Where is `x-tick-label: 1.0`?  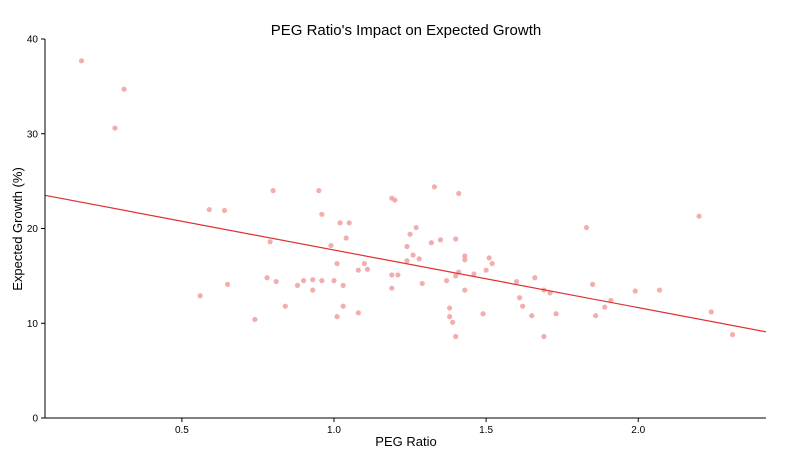
x-tick-label: 1.0 is located at coordinates (334, 430).